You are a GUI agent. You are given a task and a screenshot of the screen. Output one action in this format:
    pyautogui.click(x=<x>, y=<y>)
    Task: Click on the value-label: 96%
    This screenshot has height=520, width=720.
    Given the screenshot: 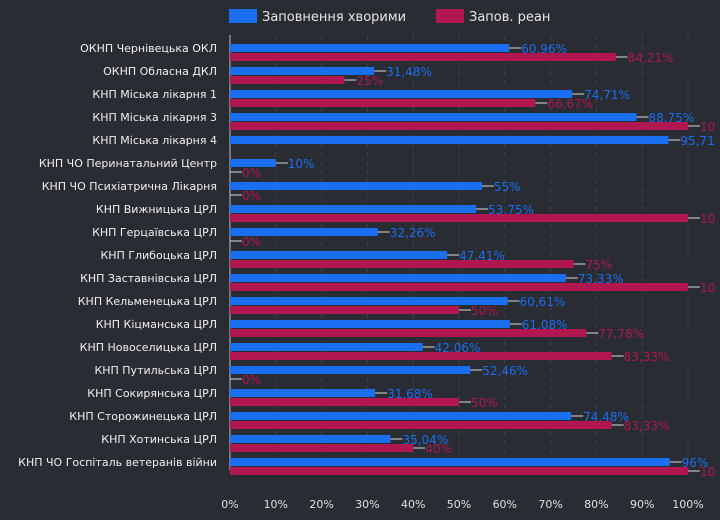 What is the action you would take?
    pyautogui.click(x=695, y=463)
    